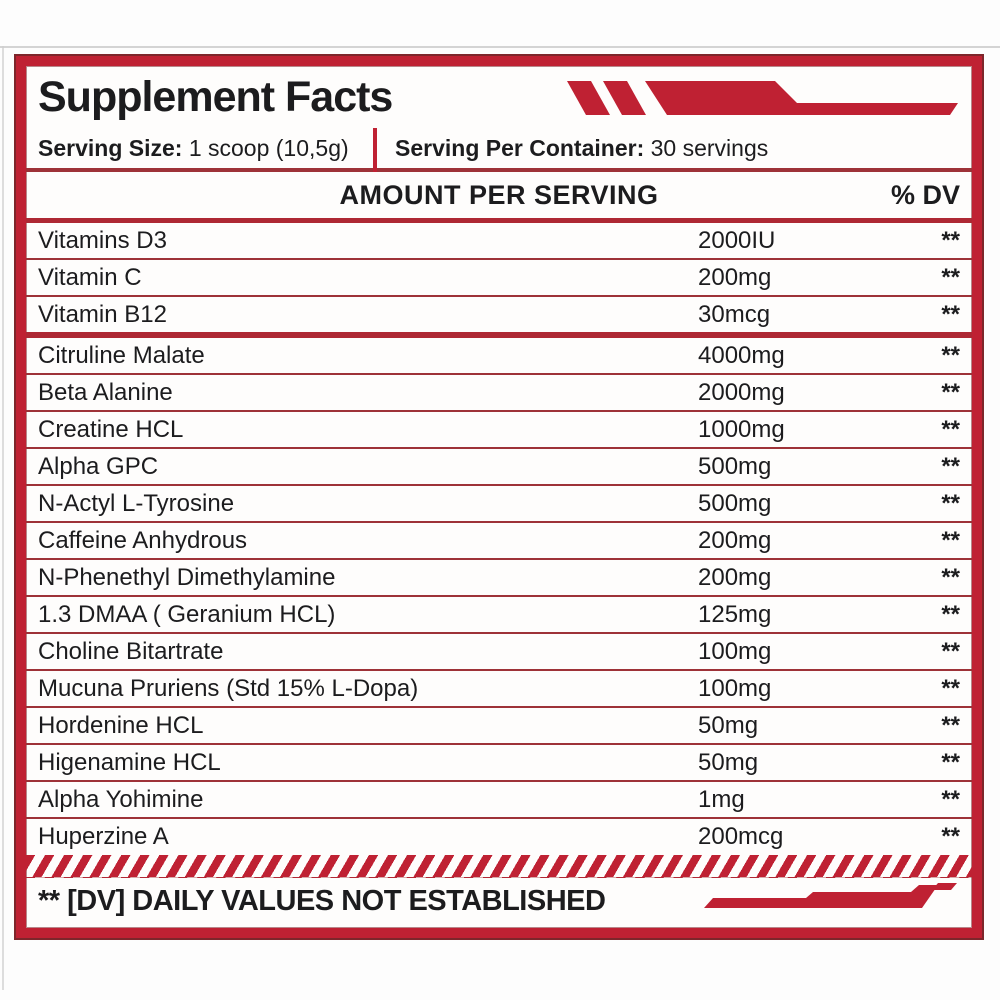  Describe the element at coordinates (121, 355) in the screenshot. I see `ingredient-name: Citruline Malate` at that location.